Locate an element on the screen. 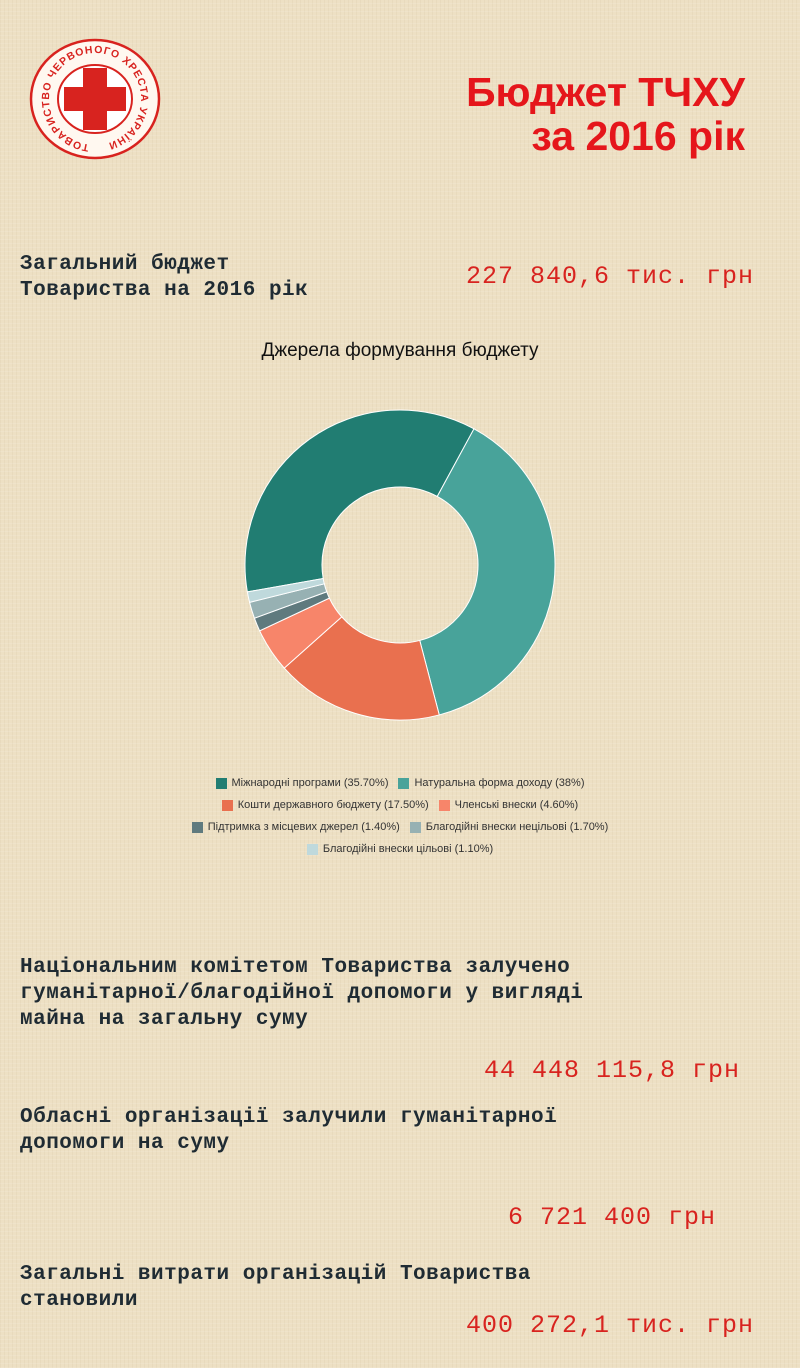 The image size is (800, 1368). total-budget-value: 227 840,6 тис. грн is located at coordinates (610, 276).